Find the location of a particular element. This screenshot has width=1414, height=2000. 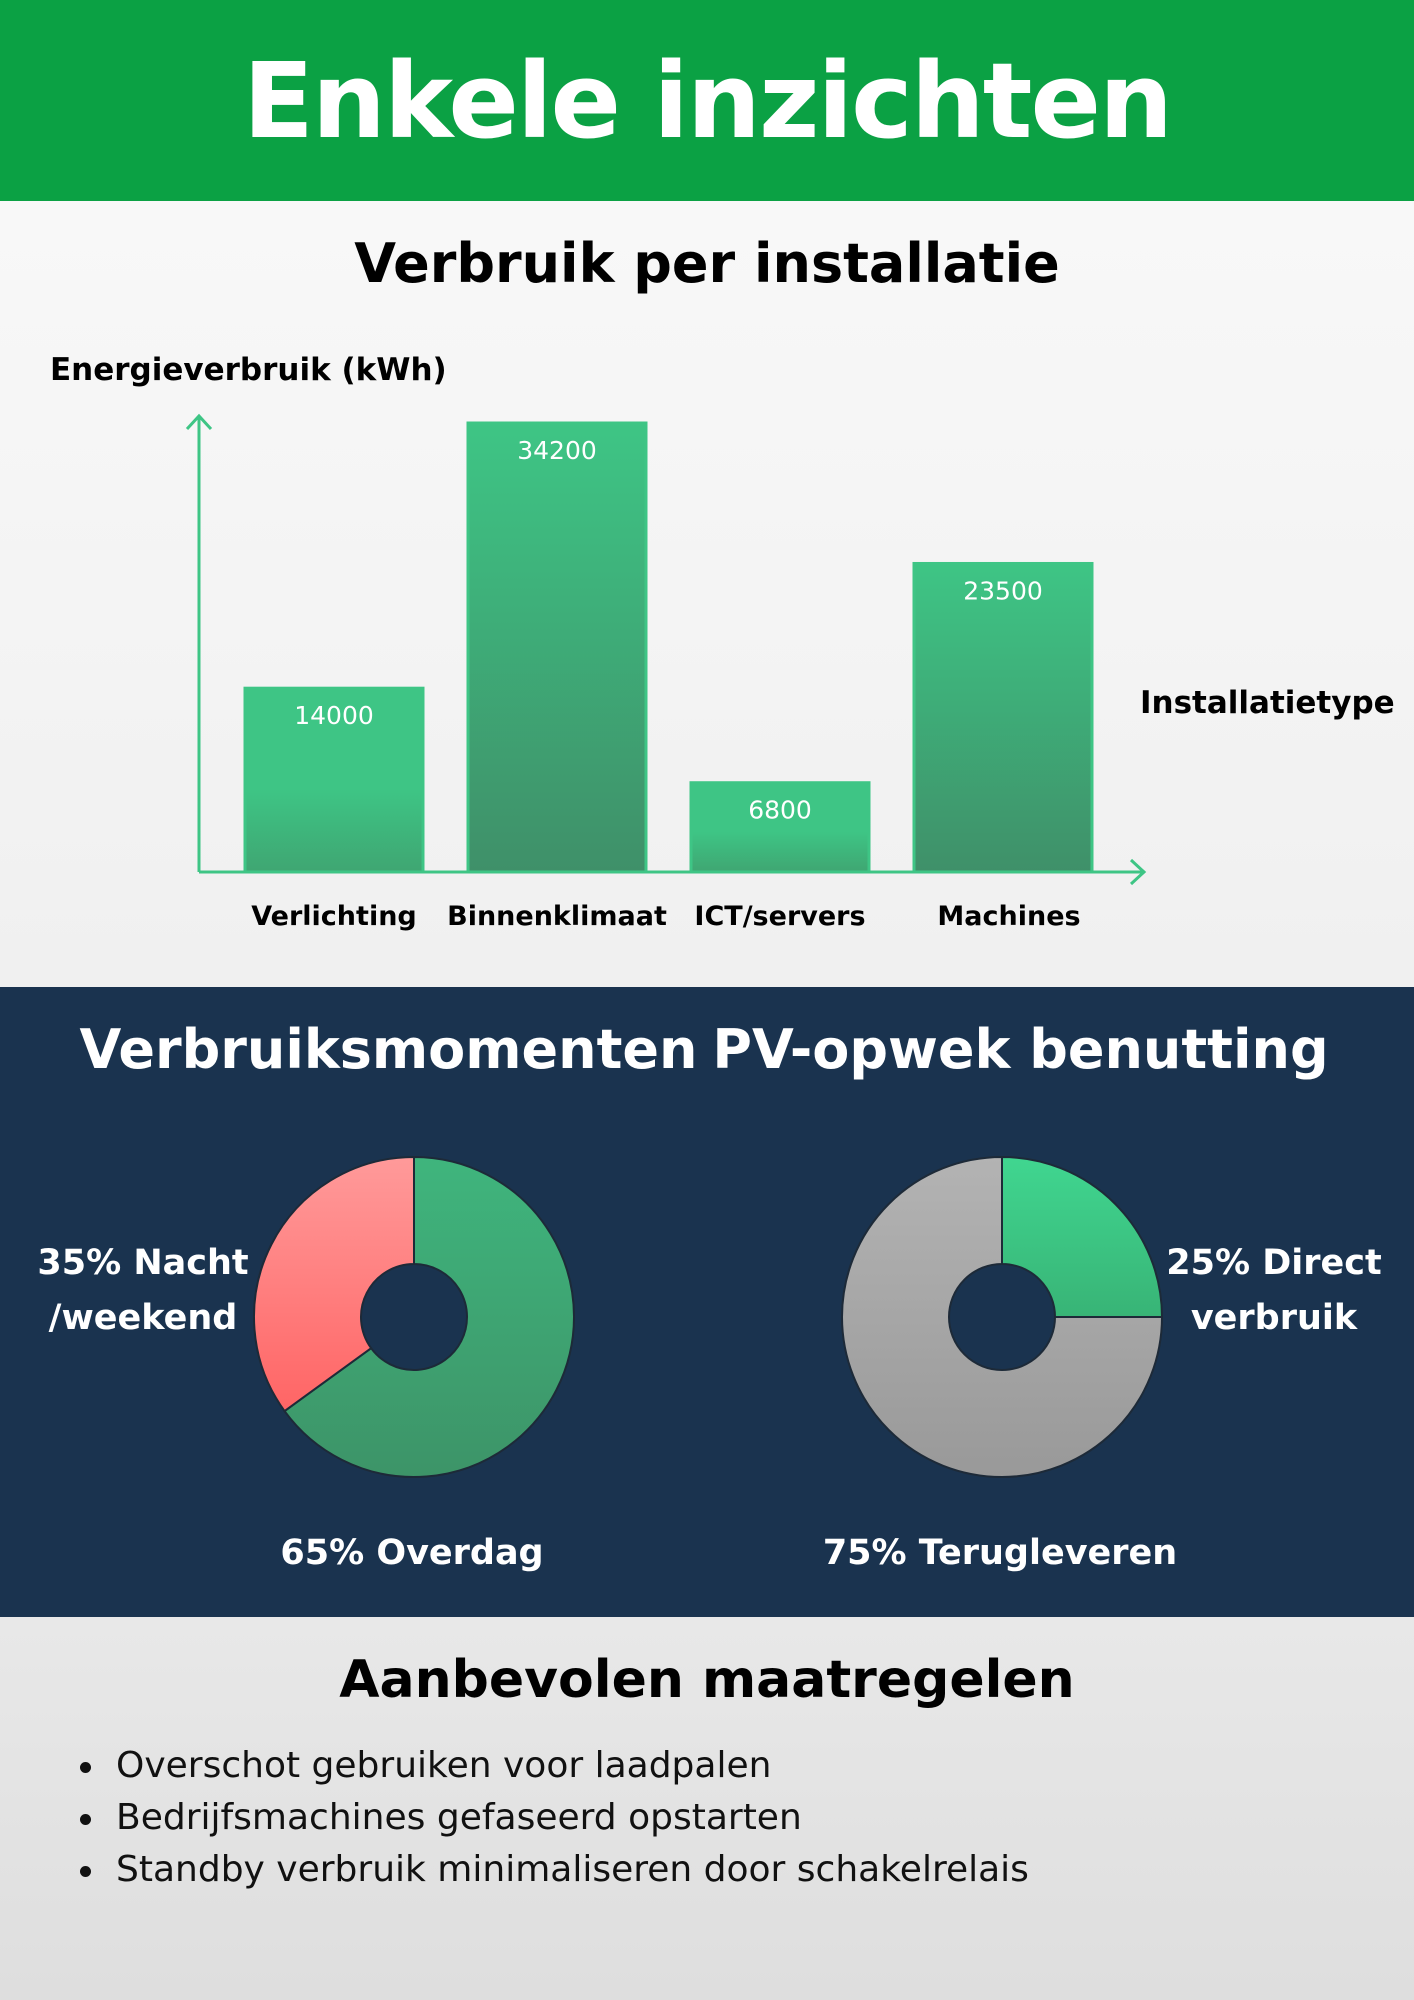

list-item: Bedrijfsmachines gefaseerd opstarten is located at coordinates (554, 1818).